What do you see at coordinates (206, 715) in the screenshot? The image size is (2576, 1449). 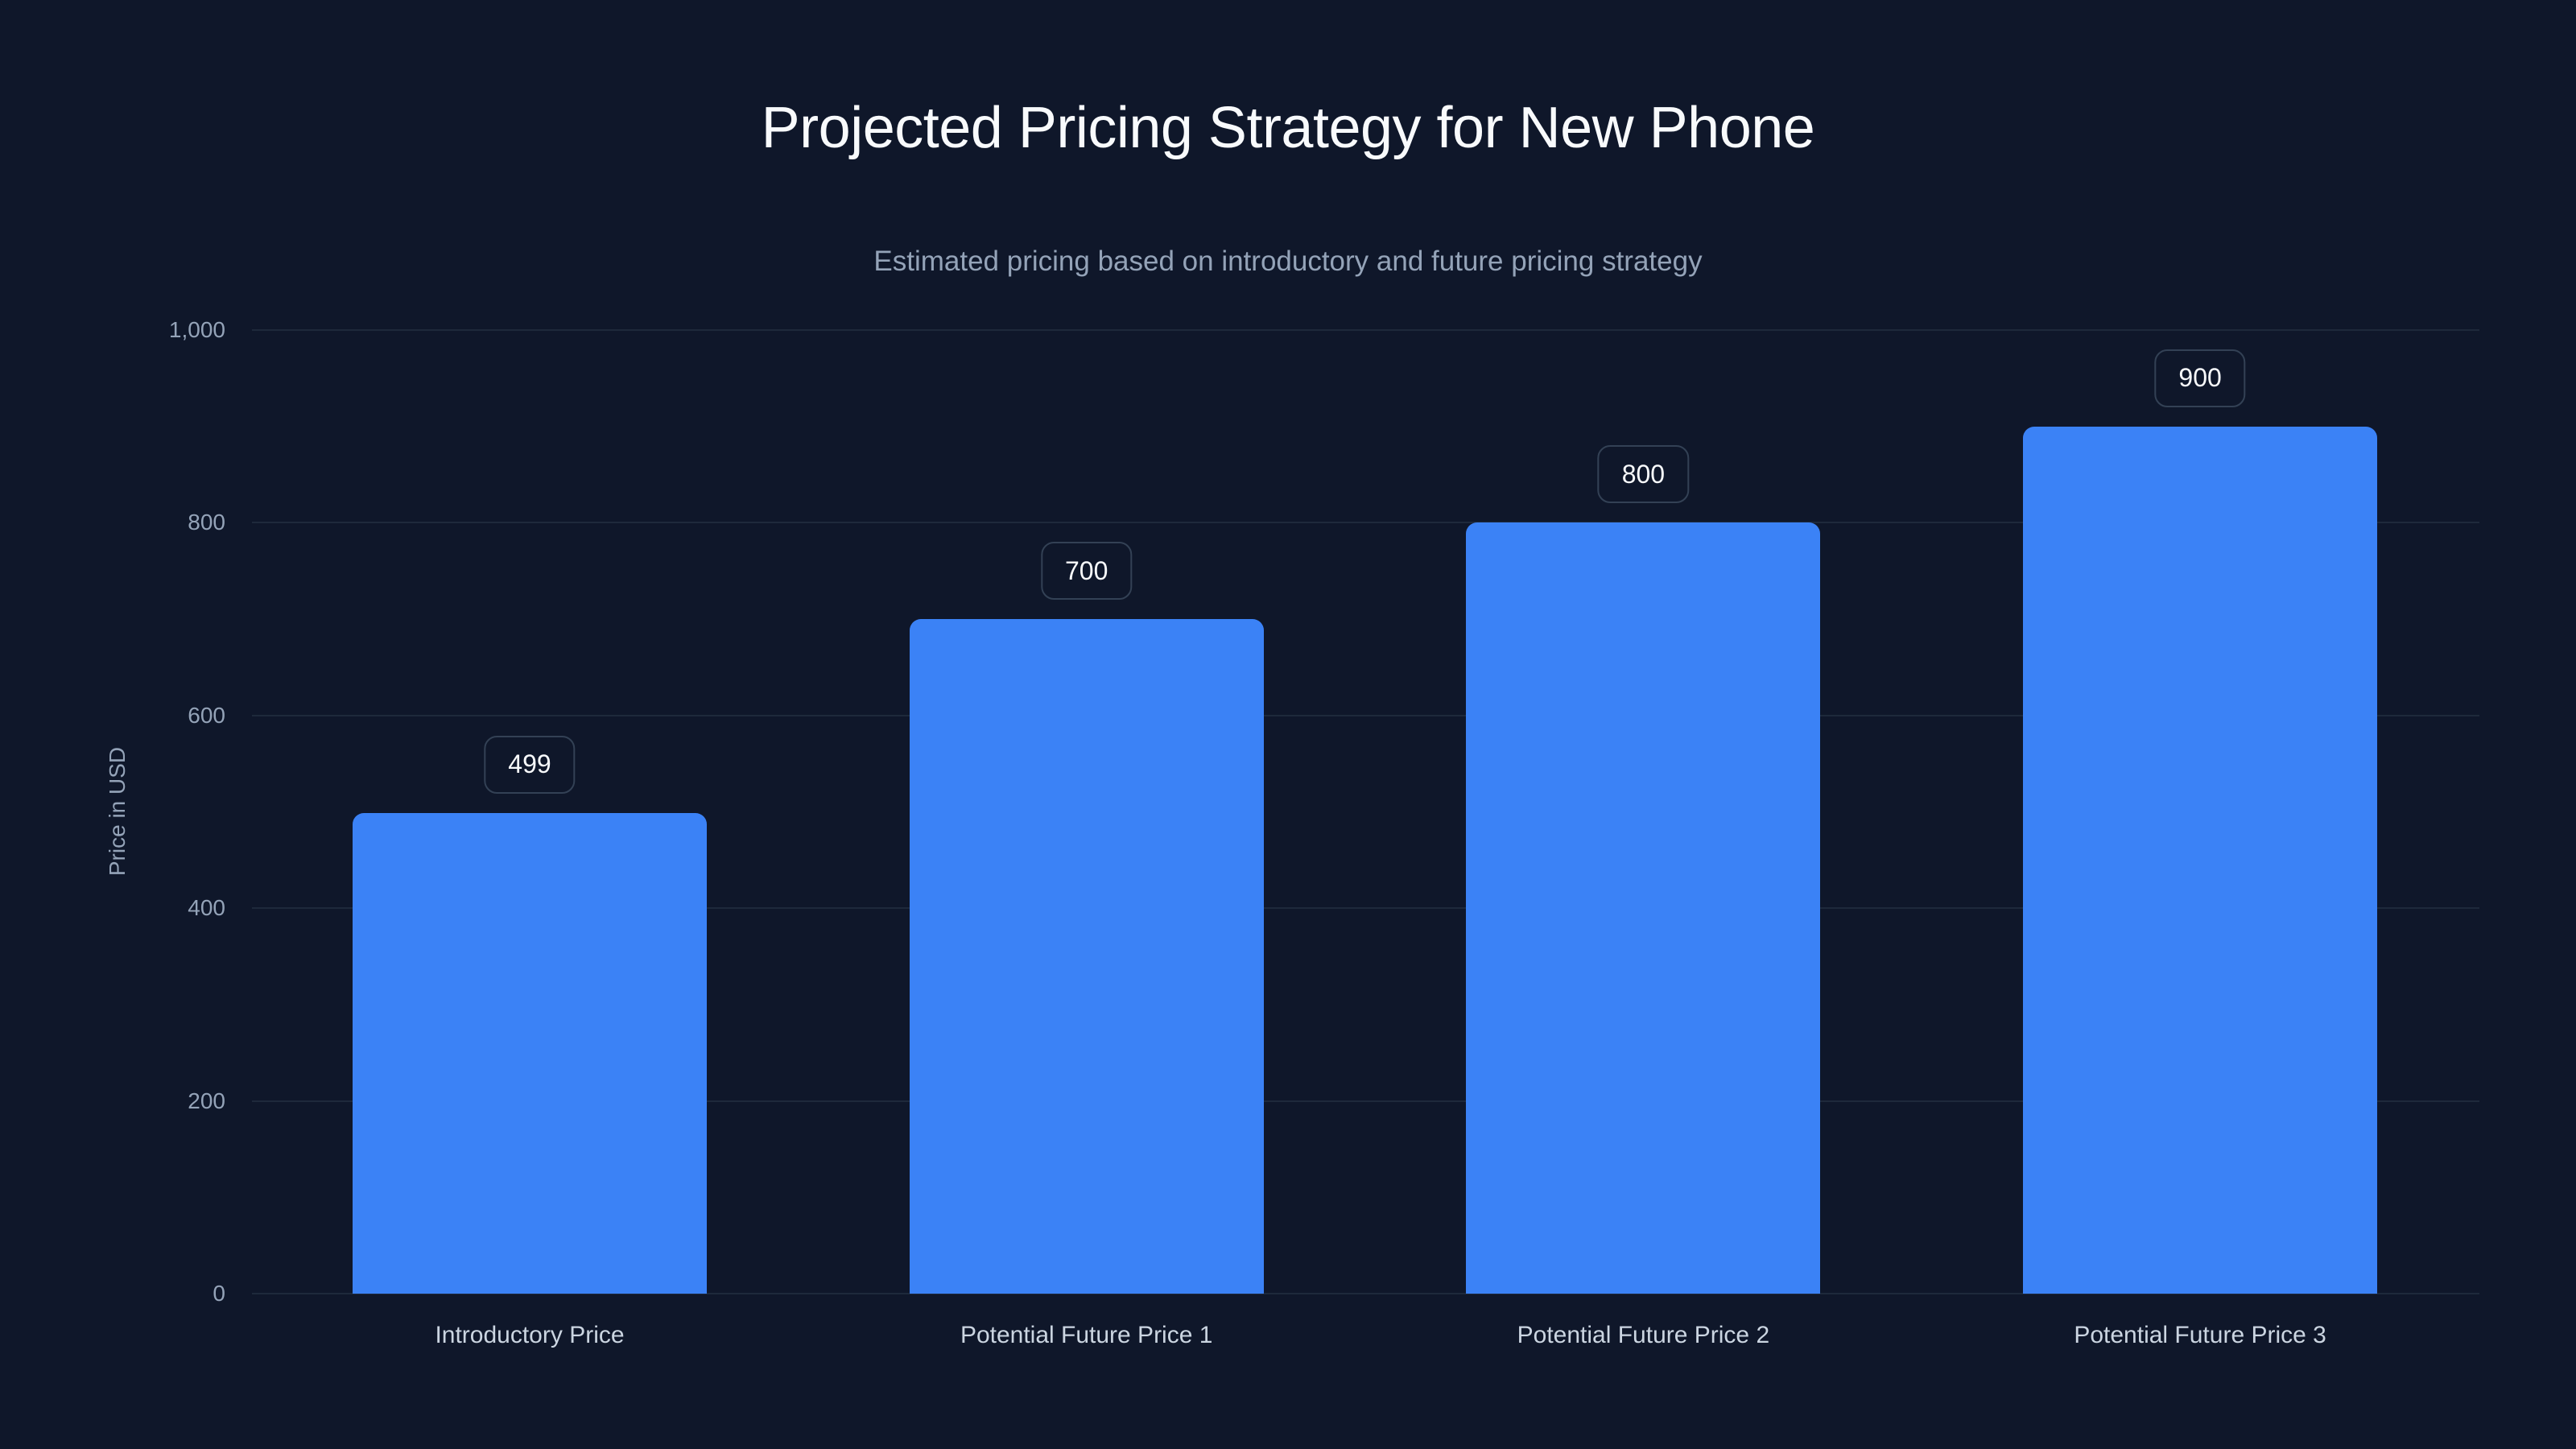 I see `y-tick-label: 600` at bounding box center [206, 715].